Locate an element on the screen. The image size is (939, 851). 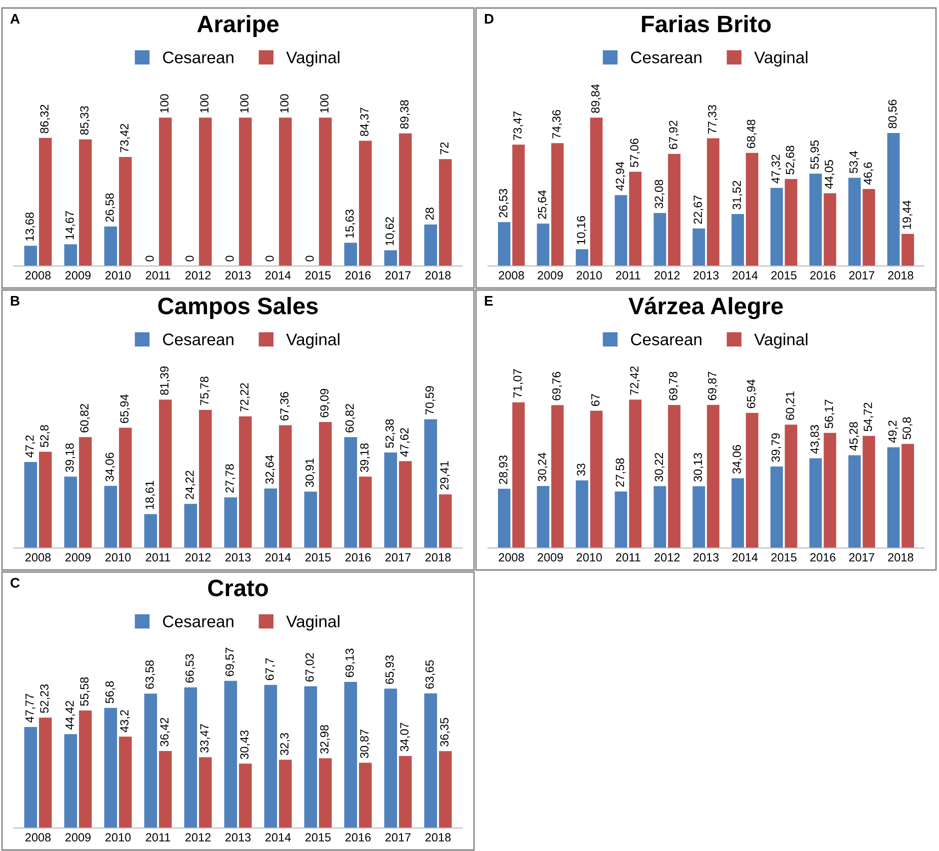
data-label: 22,67 is located at coordinates (699, 209).